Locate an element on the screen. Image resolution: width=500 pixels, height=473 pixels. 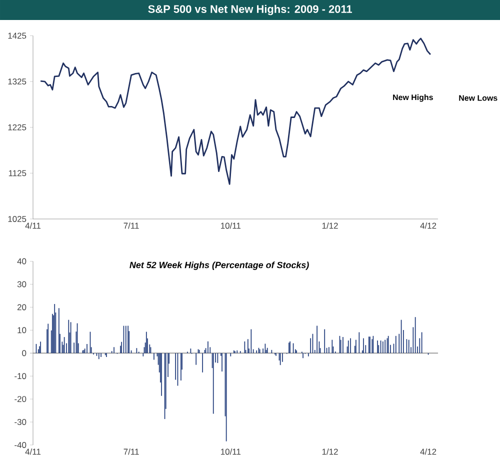
y-tick-label: 1025 is located at coordinates (17, 219).